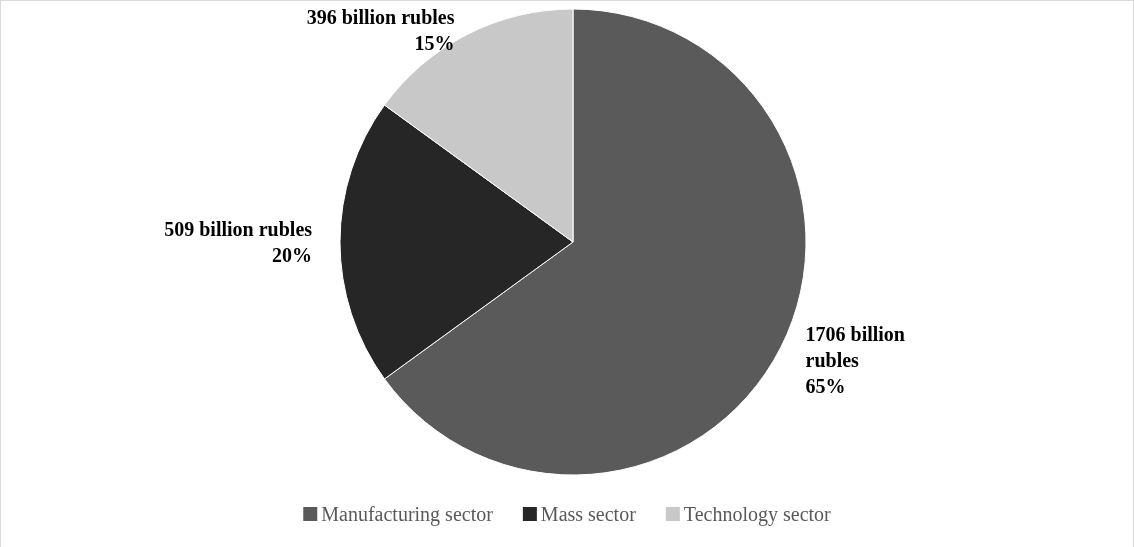 This screenshot has width=1134, height=547. What do you see at coordinates (855, 360) in the screenshot?
I see `data-label: 1706 billion rubles 65%` at bounding box center [855, 360].